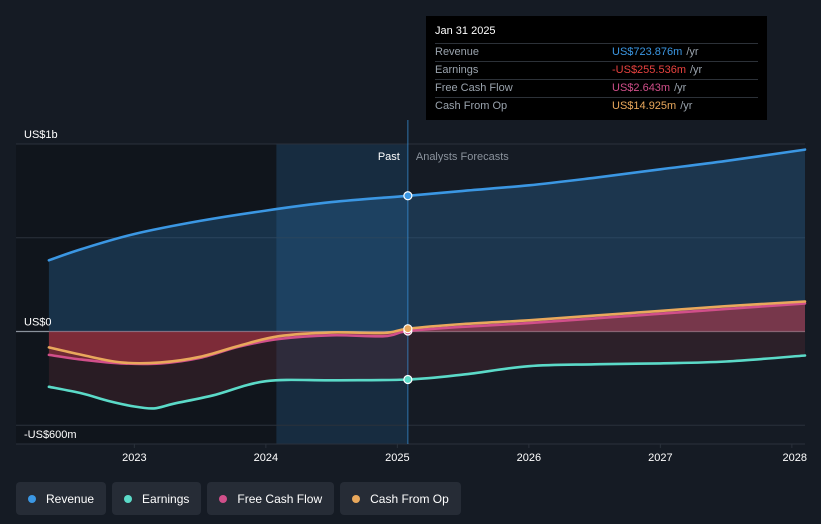 The image size is (821, 524). I want to click on legend-item-earnings: Earnings, so click(157, 498).